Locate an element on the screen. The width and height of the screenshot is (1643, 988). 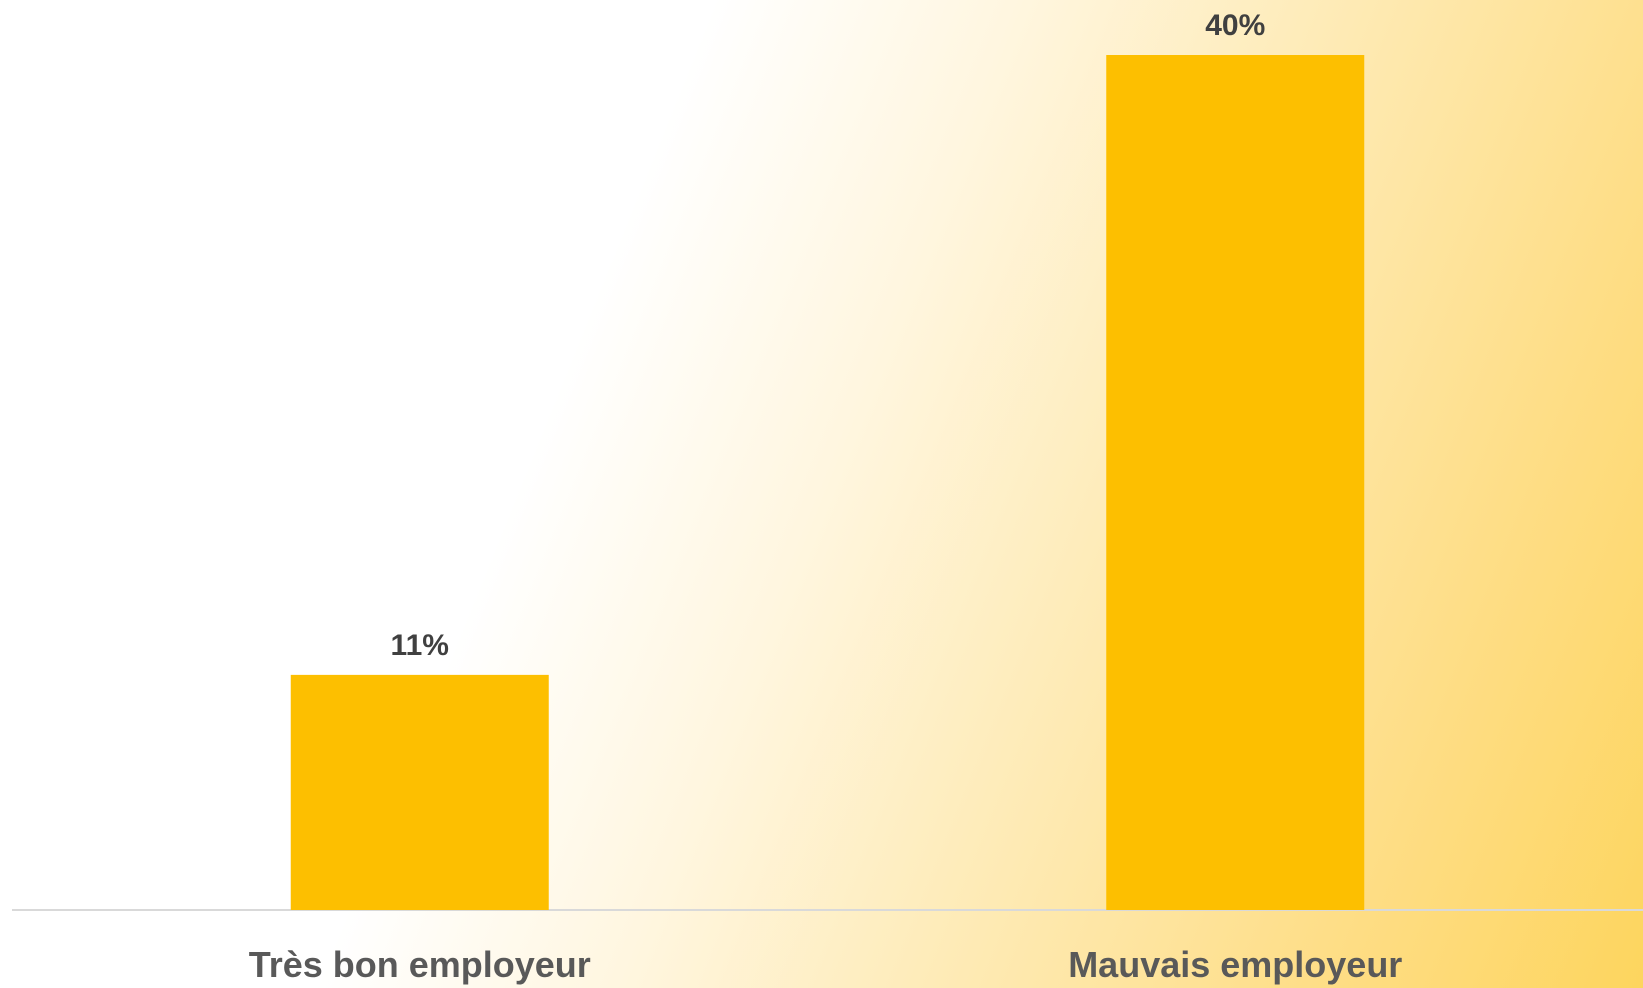
category-label: Mauvais employeur is located at coordinates (1235, 964).